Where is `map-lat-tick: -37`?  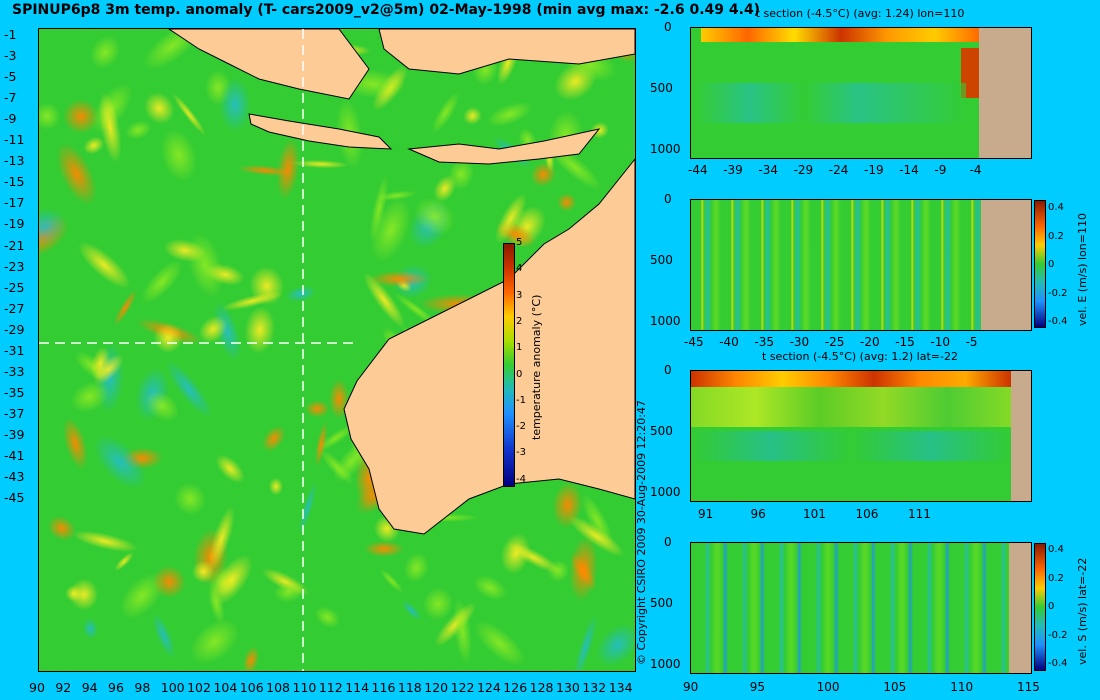 map-lat-tick: -37 is located at coordinates (14, 413).